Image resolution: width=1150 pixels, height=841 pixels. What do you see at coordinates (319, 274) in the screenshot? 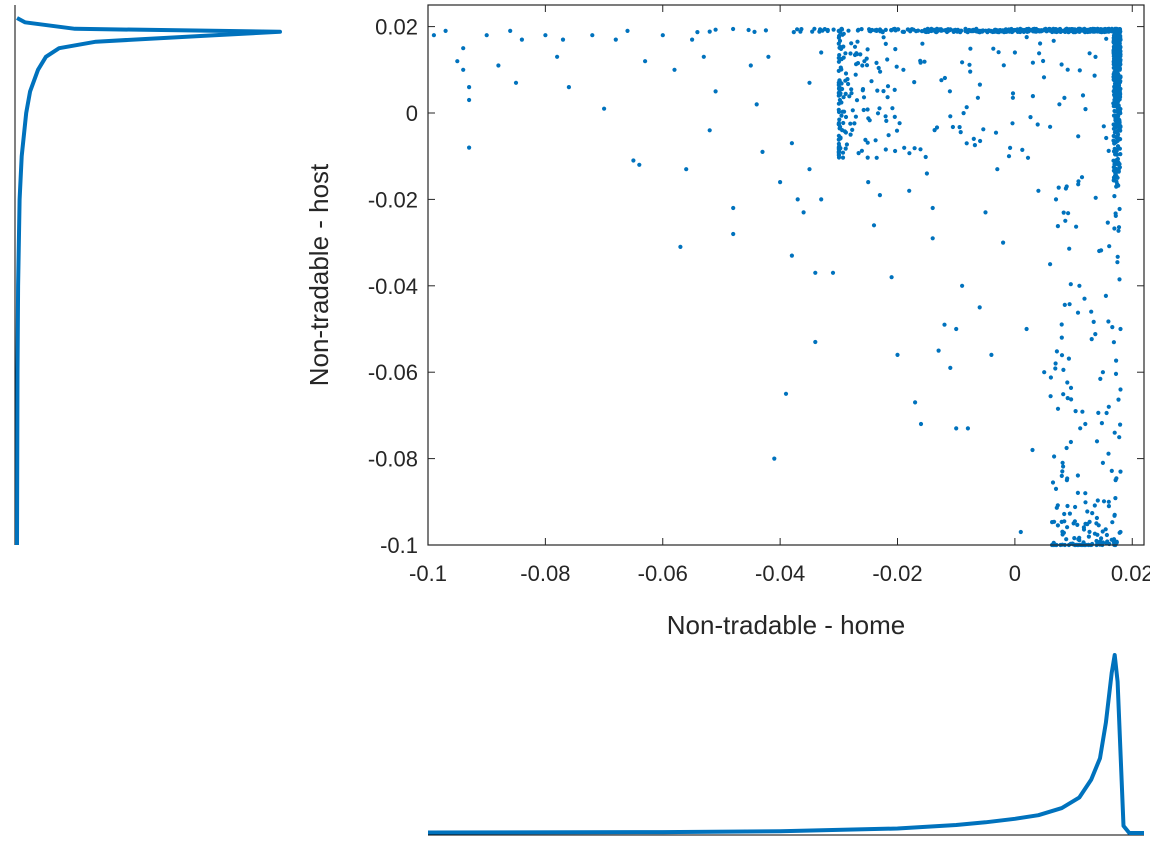
I see `y-axis-title: Non-tradable - host` at bounding box center [319, 274].